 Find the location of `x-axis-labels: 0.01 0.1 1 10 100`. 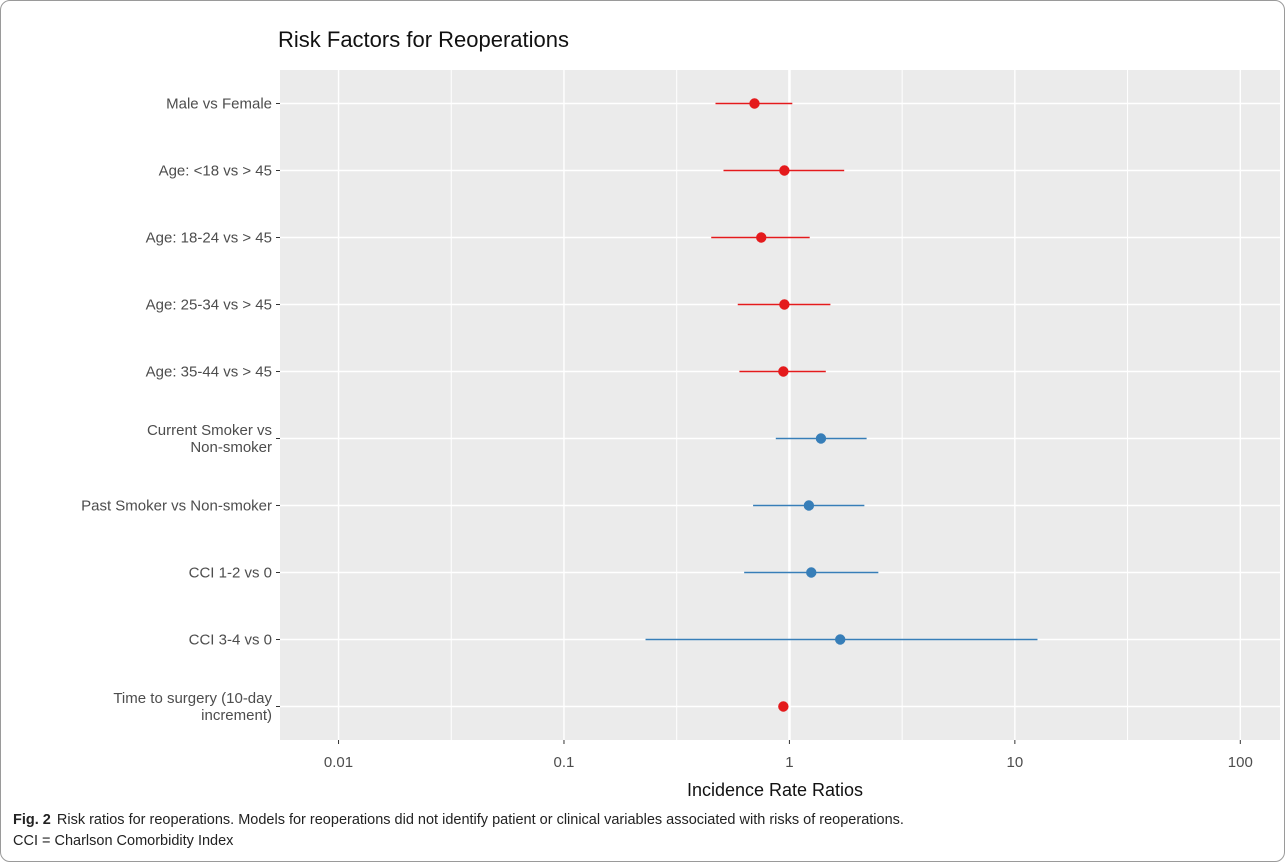

x-axis-labels: 0.01 0.1 1 10 100 is located at coordinates (788, 755).